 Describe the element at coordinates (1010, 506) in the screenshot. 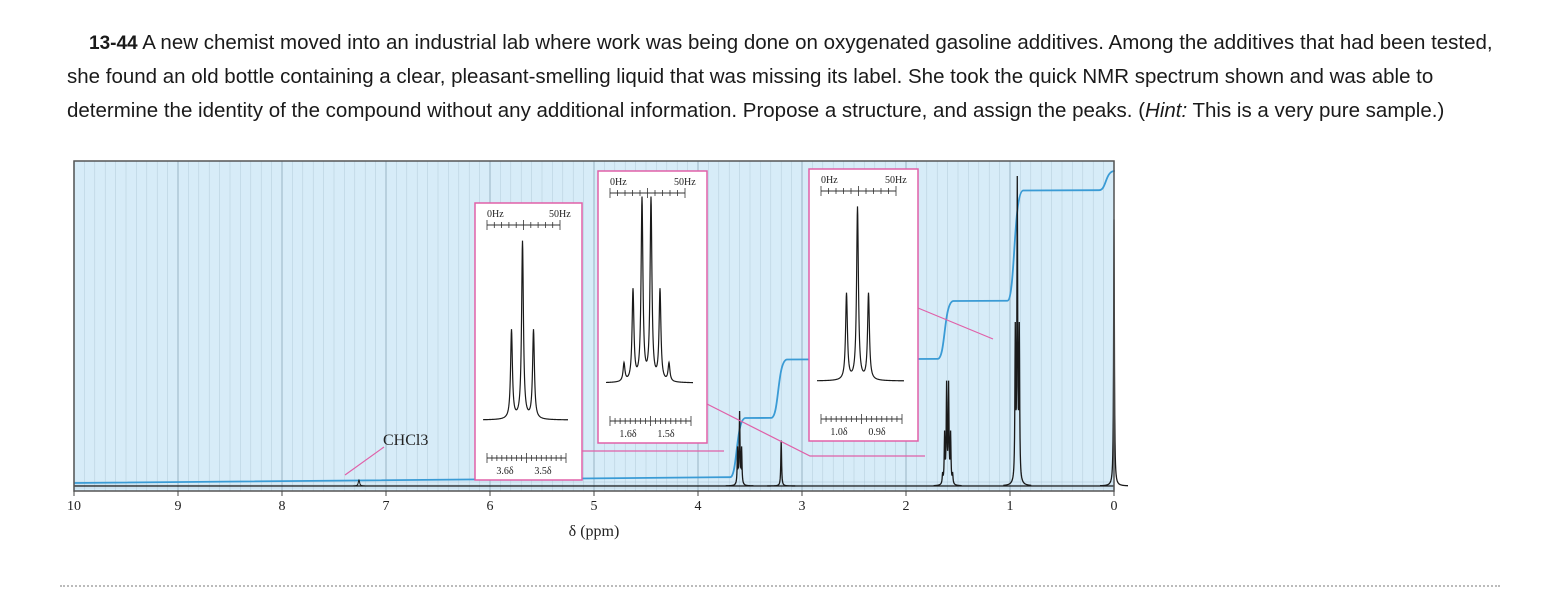

I see `x-tick-label: 1` at that location.